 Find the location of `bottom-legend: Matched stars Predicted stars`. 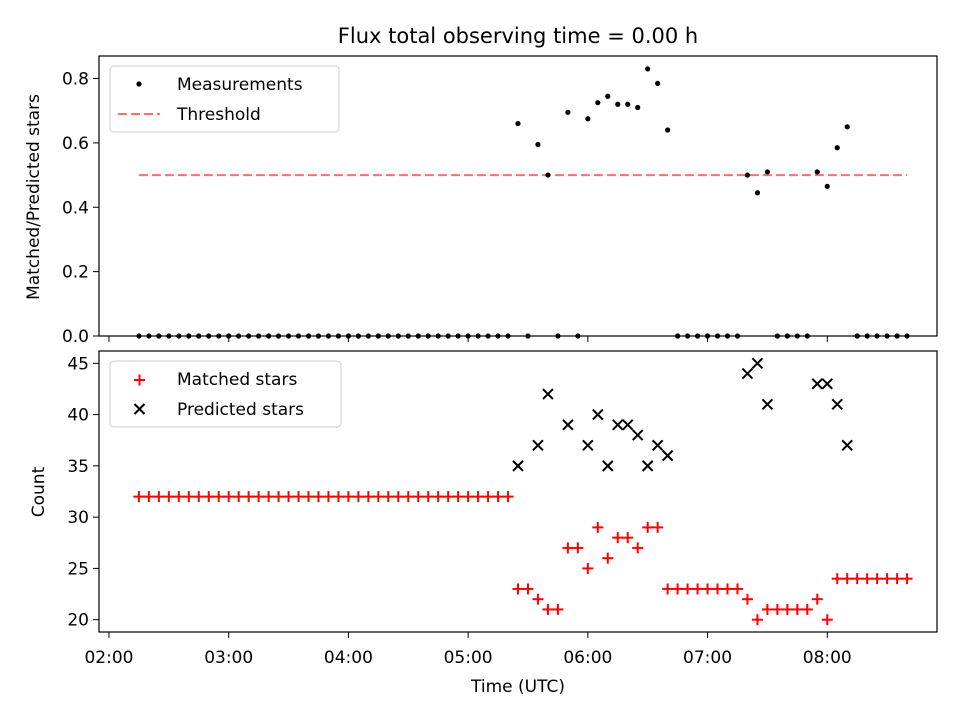

bottom-legend: Matched stars Predicted stars is located at coordinates (225, 394).